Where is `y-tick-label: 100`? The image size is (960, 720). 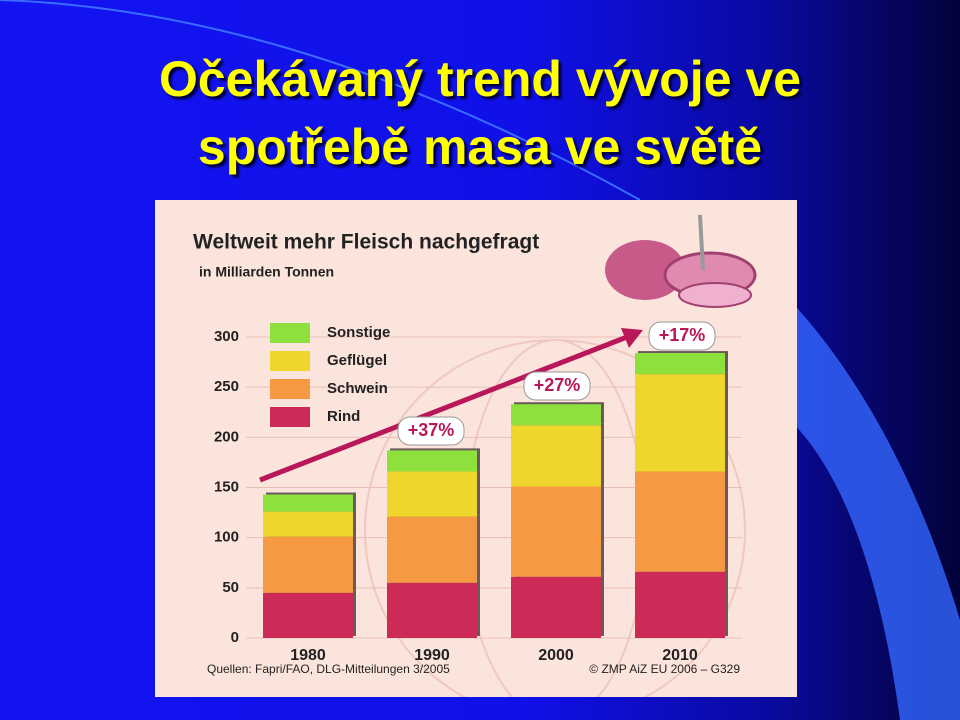
y-tick-label: 100 is located at coordinates (226, 537).